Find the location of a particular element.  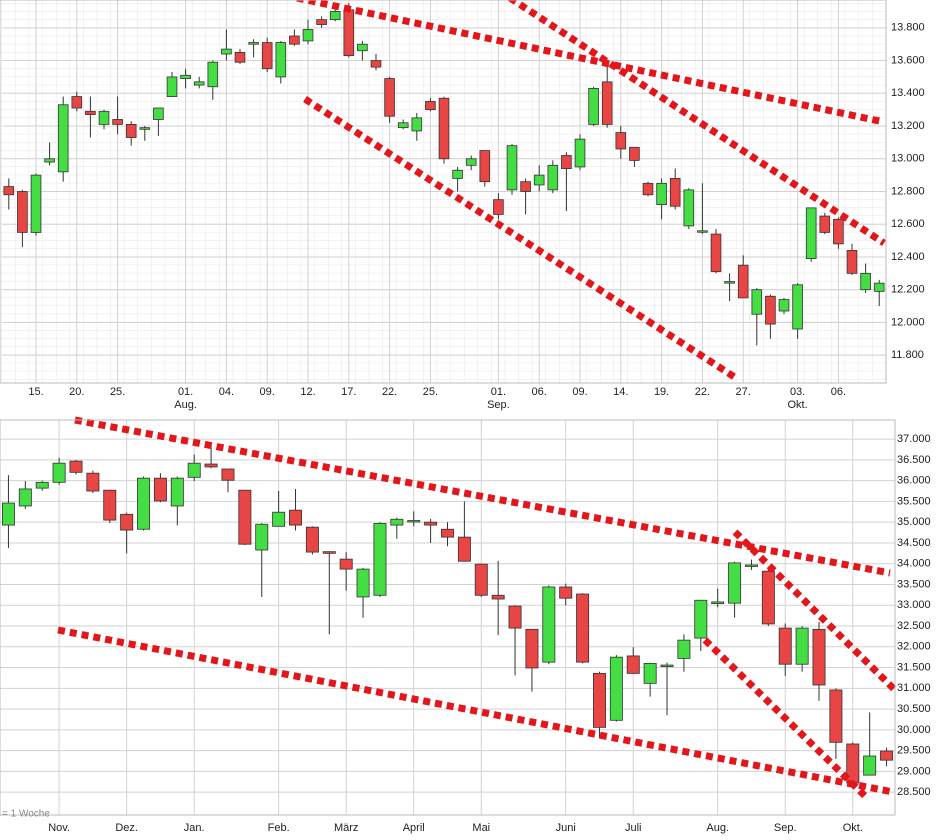

x-tick-label: 03. is located at coordinates (797, 392).